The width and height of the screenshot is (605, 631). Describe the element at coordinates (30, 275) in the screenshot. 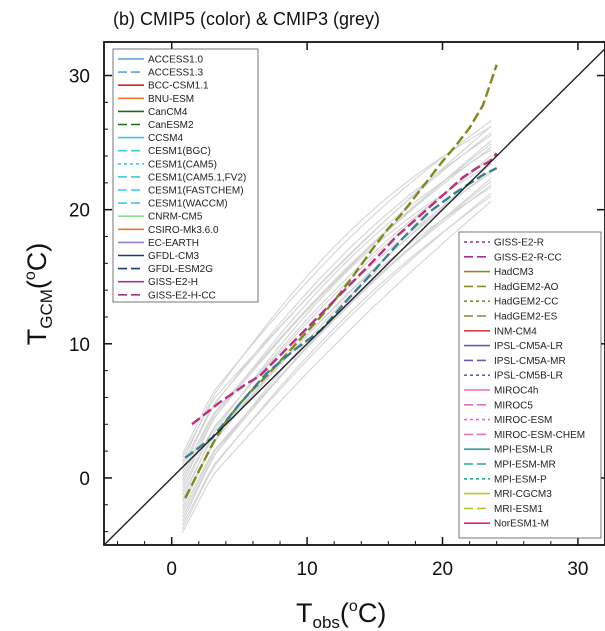

I see `y-axis-unit-sup: o` at that location.